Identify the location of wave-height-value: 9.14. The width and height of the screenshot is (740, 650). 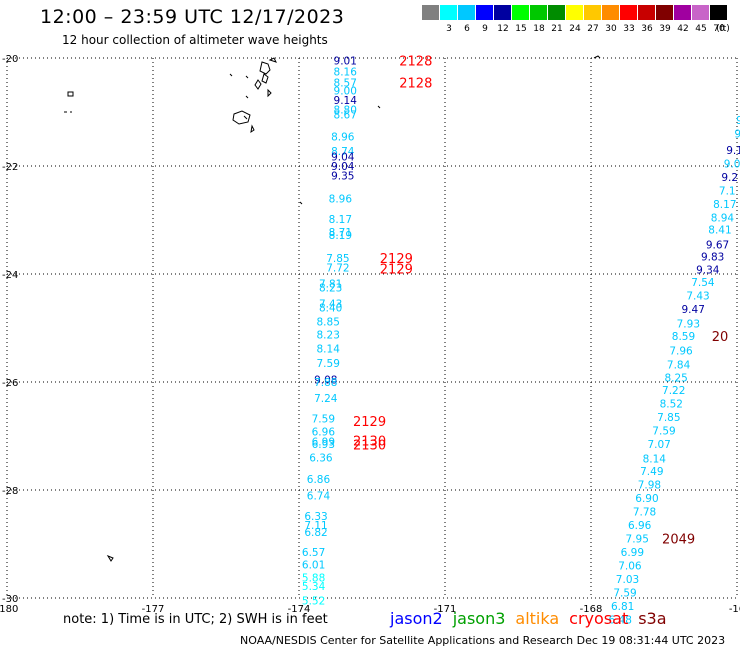
(346, 101).